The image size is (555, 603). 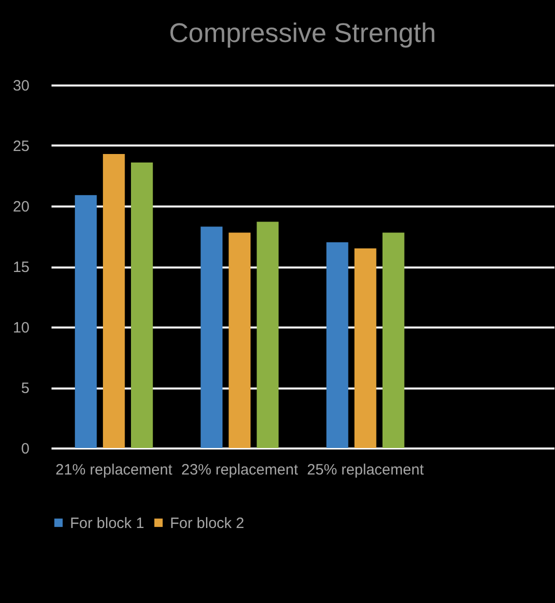 I want to click on chart-title: Compressive Strength, so click(x=302, y=33).